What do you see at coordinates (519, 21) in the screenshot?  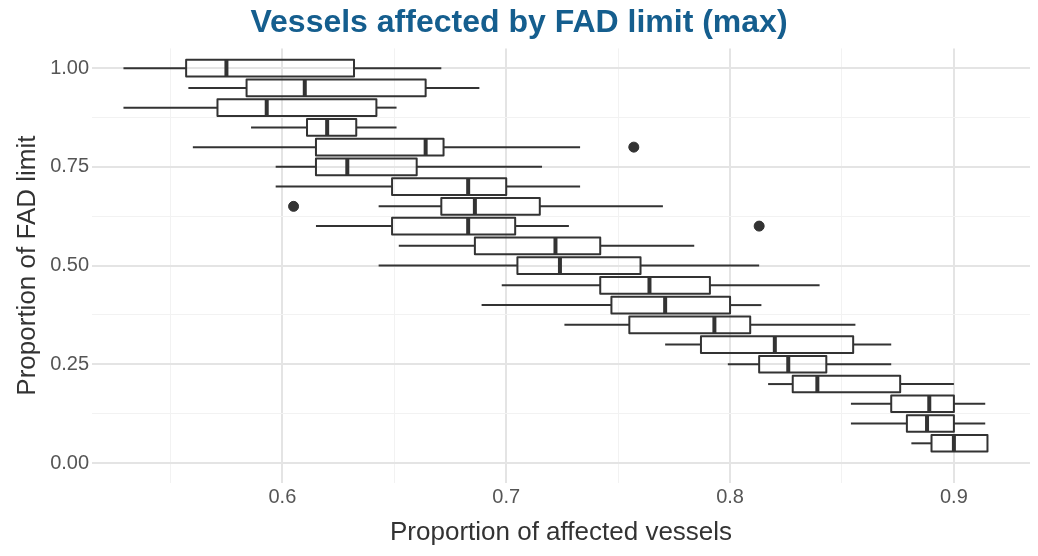 I see `chart-title: Vessels affected by FAD limit (max)` at bounding box center [519, 21].